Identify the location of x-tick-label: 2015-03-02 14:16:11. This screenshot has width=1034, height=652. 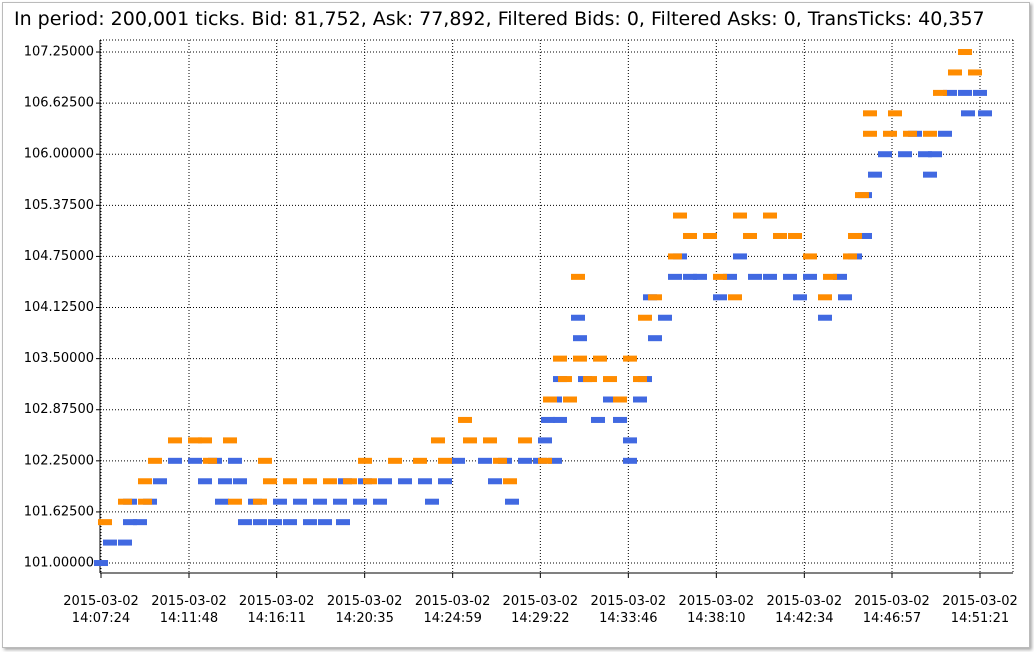
(276, 610).